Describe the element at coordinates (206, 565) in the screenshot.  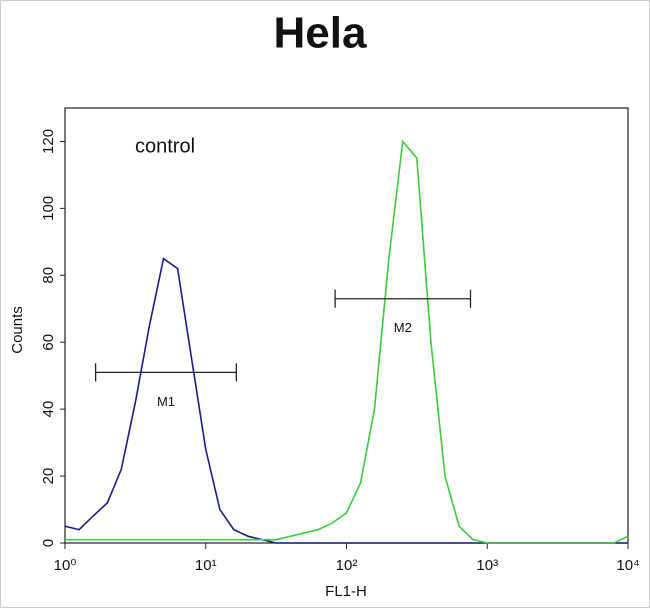
I see `x-tick-label: 10¹` at that location.